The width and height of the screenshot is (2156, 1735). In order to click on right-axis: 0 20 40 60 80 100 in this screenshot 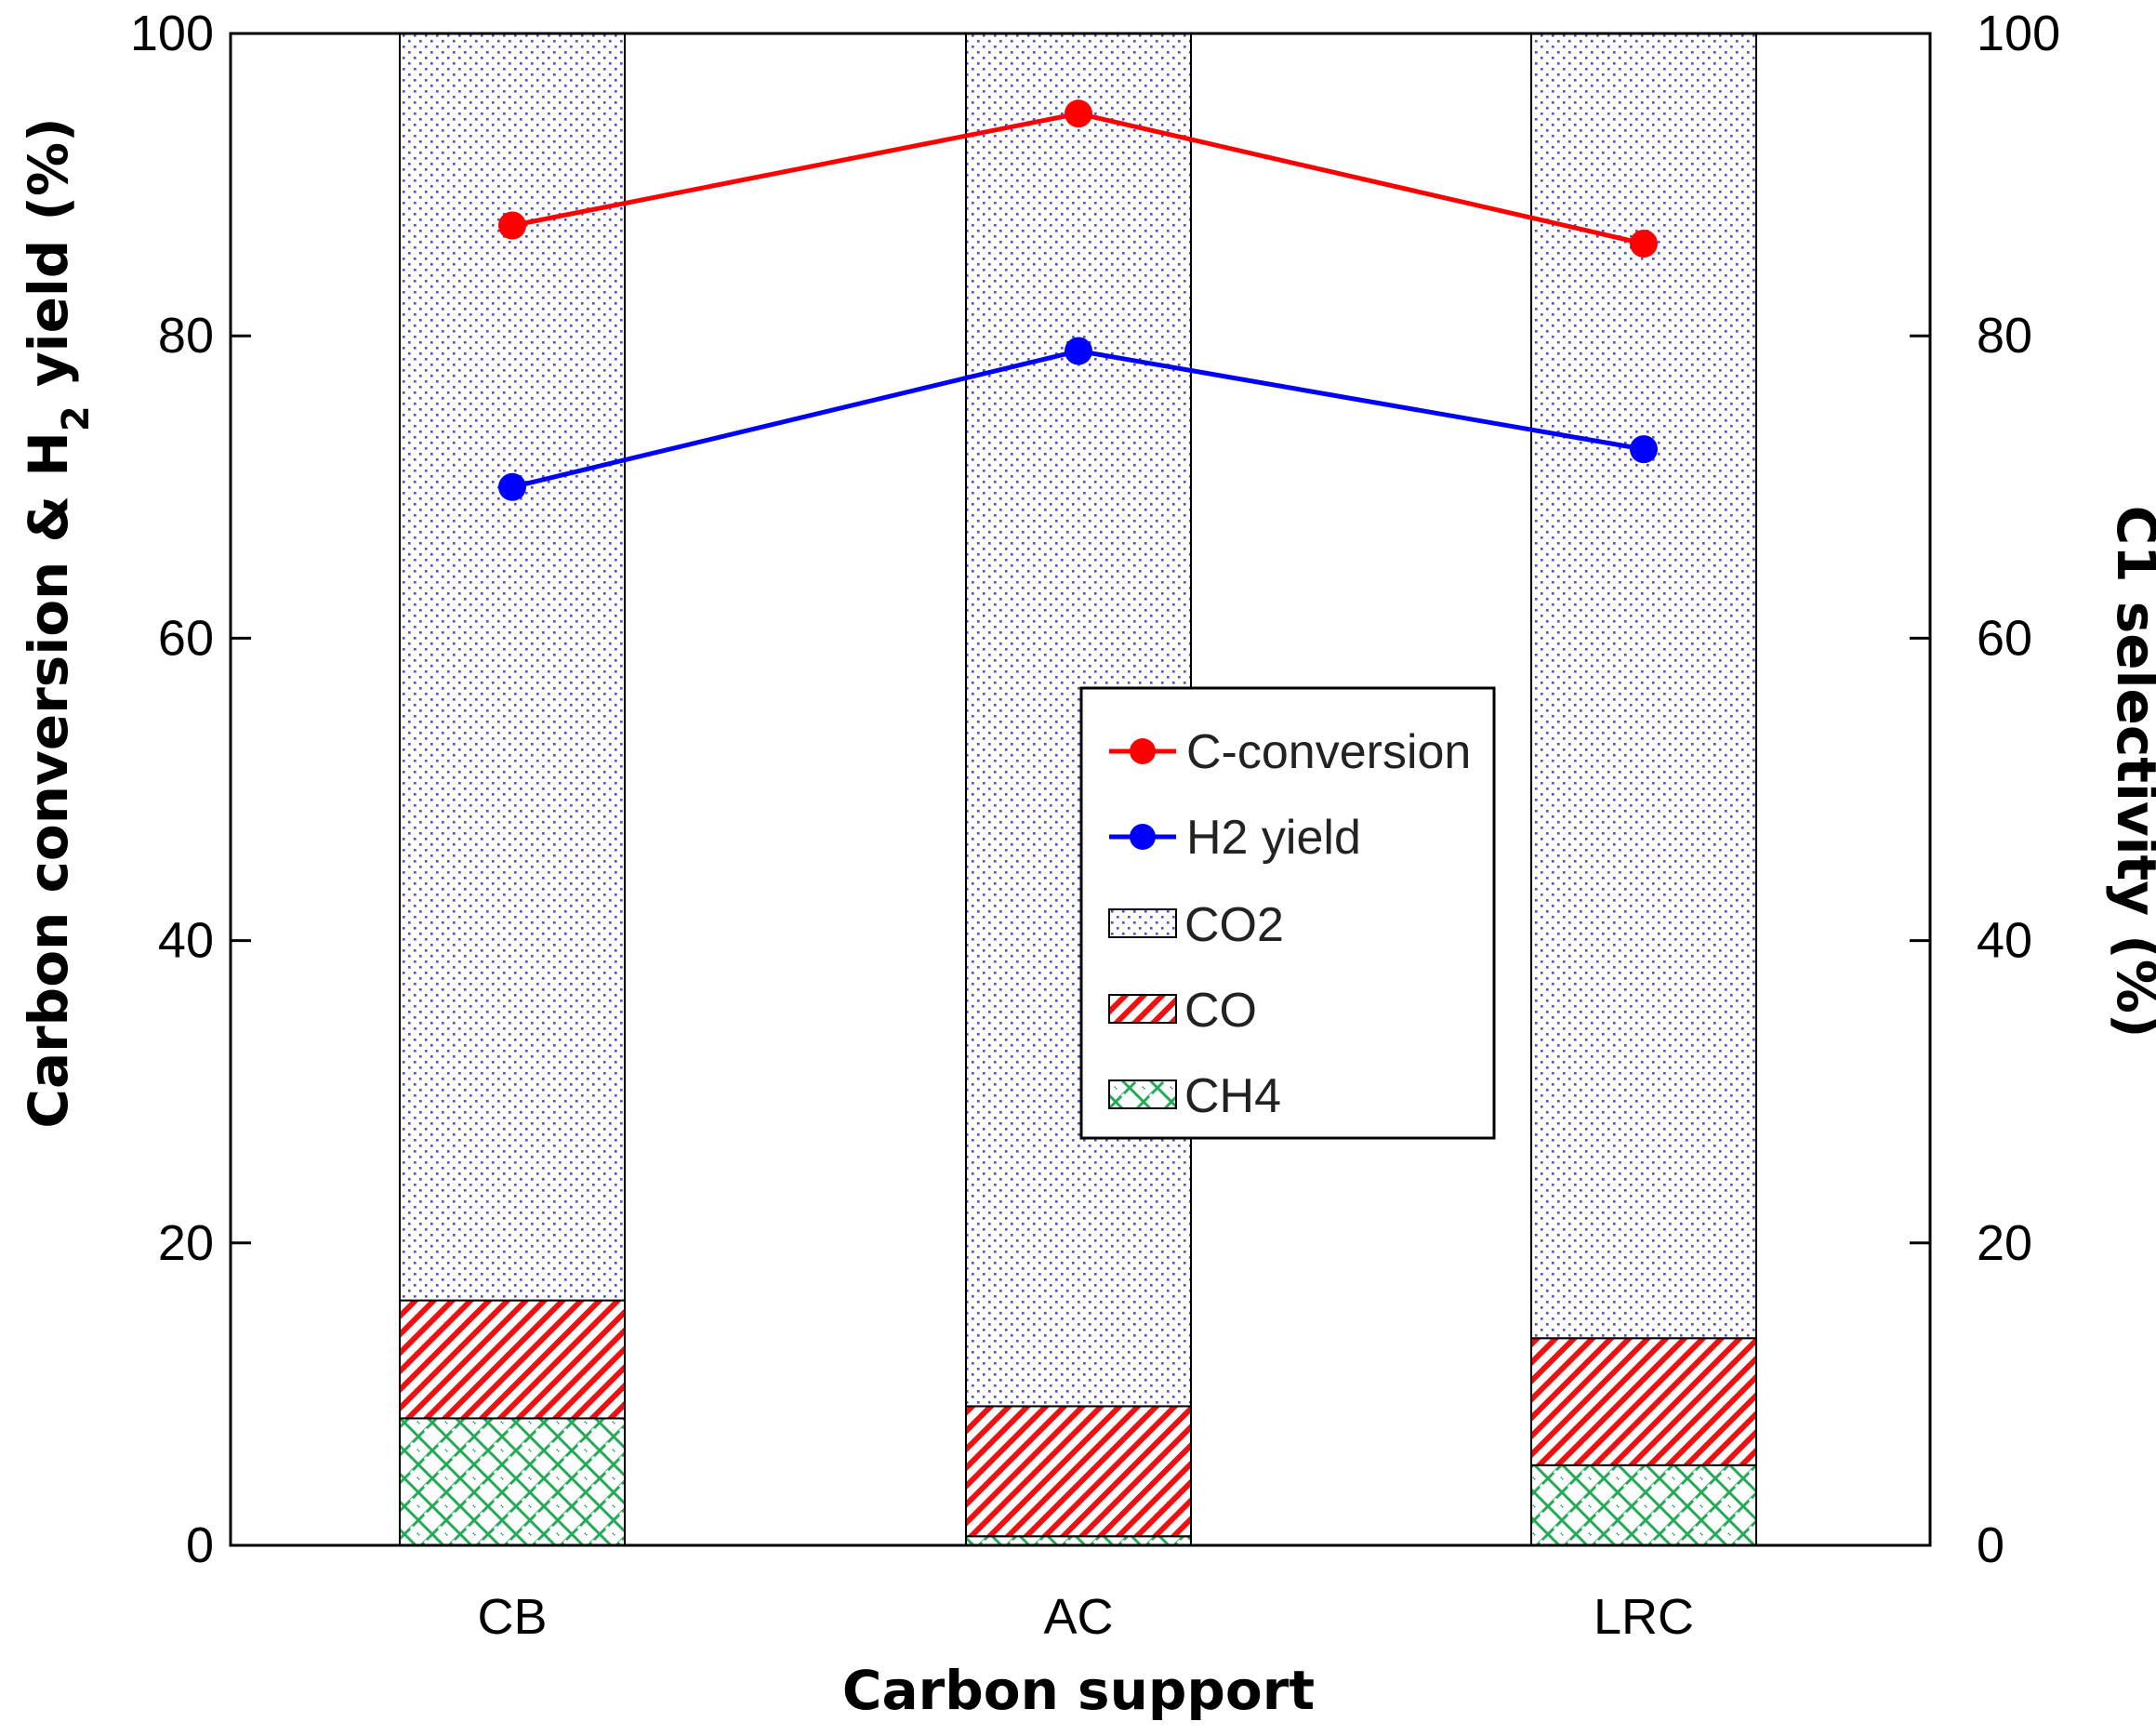, I will do `click(1985, 789)`.